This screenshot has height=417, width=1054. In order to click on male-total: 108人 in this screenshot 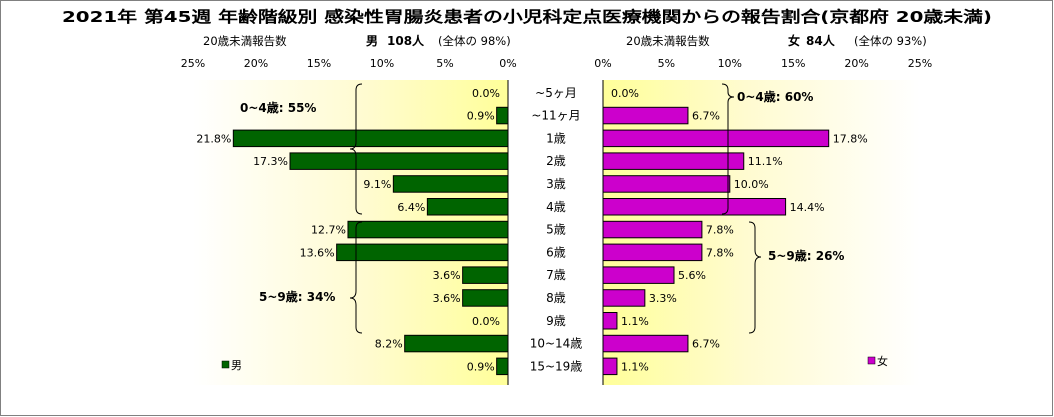, I will do `click(406, 40)`.